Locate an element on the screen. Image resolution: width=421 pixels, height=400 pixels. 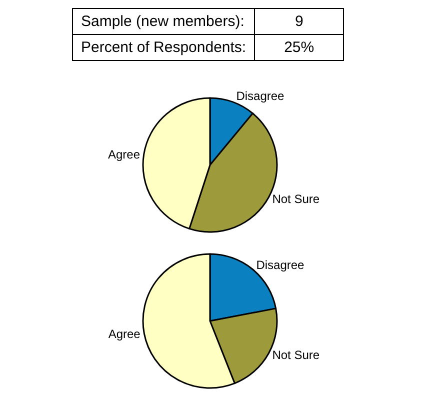
text: 9 is located at coordinates (299, 21).